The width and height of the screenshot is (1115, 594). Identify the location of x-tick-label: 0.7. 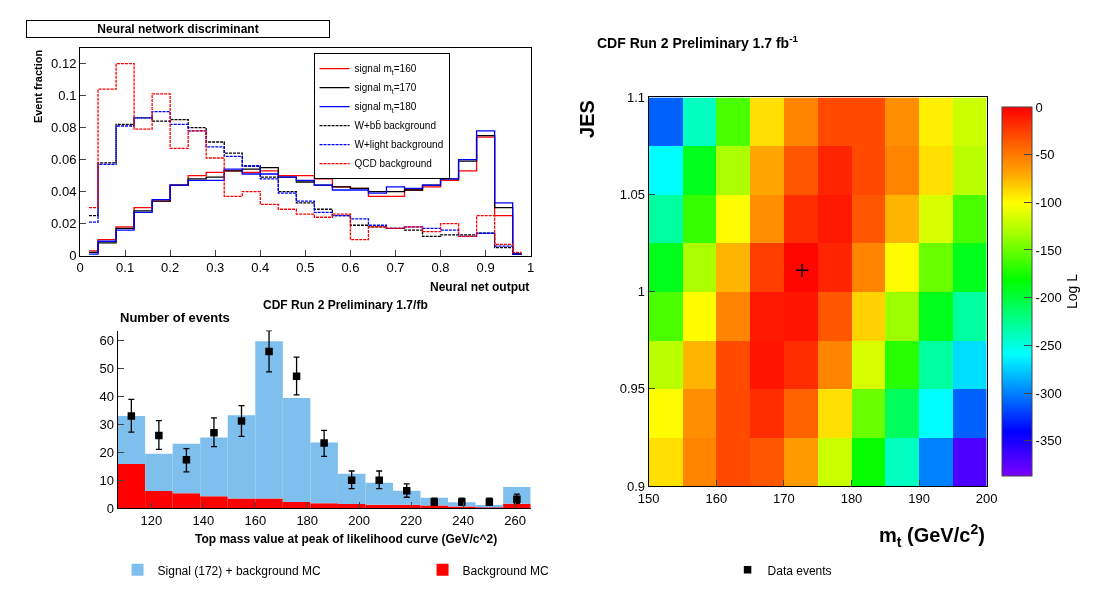
(395, 268).